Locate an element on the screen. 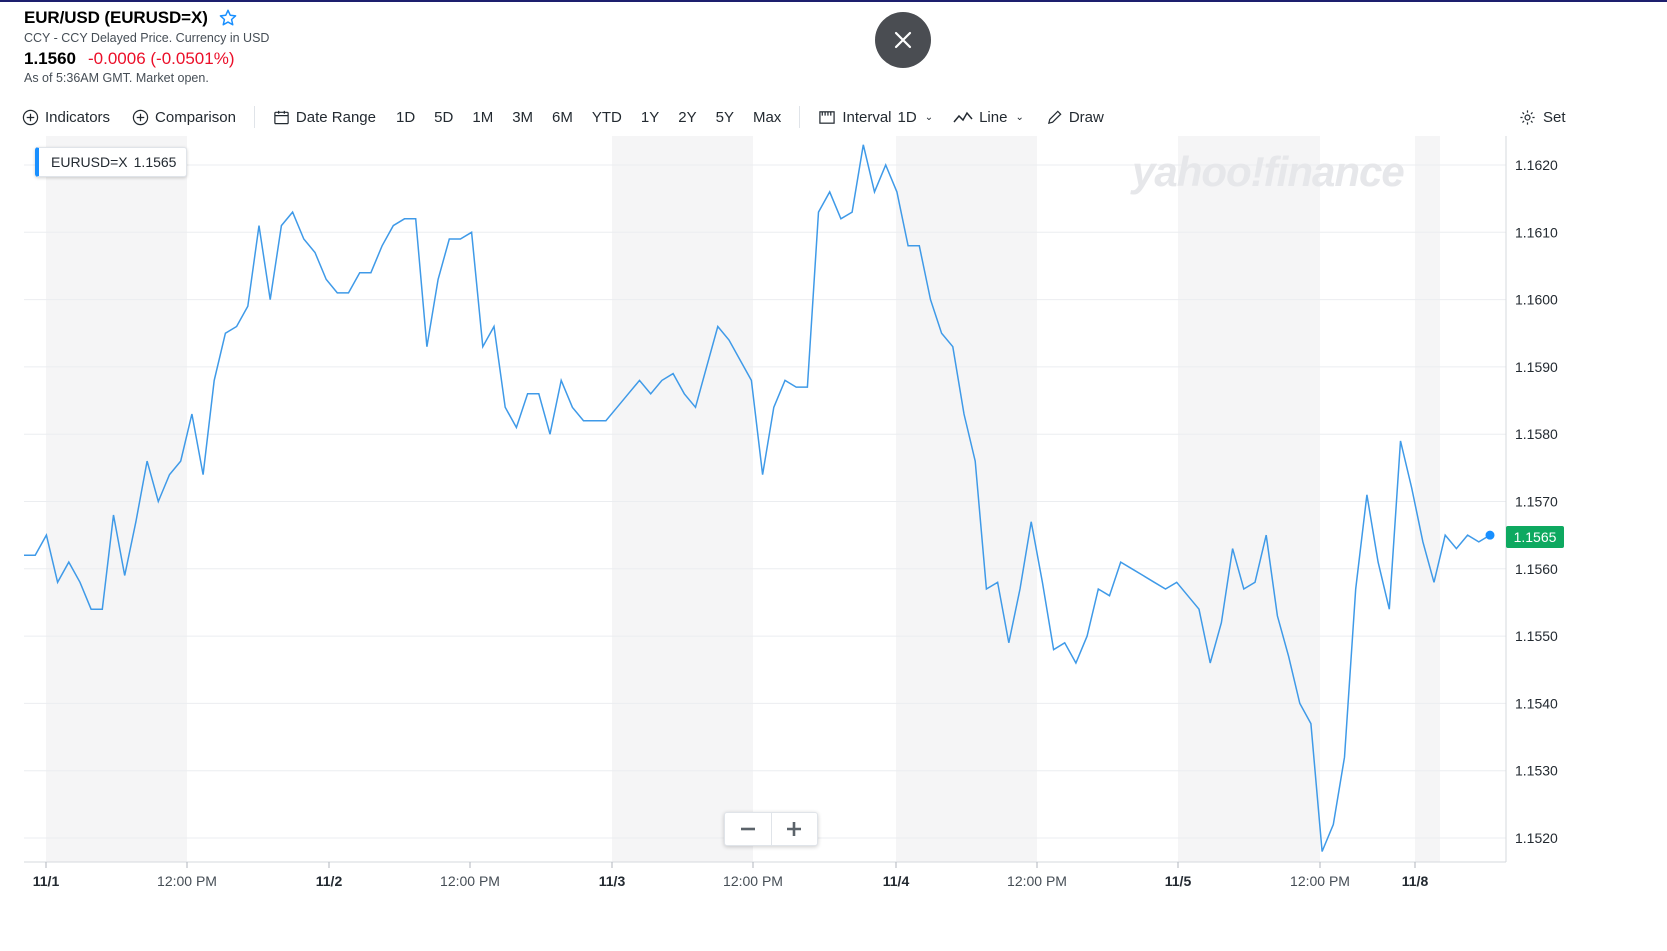  pencil-icon is located at coordinates (1054, 116).